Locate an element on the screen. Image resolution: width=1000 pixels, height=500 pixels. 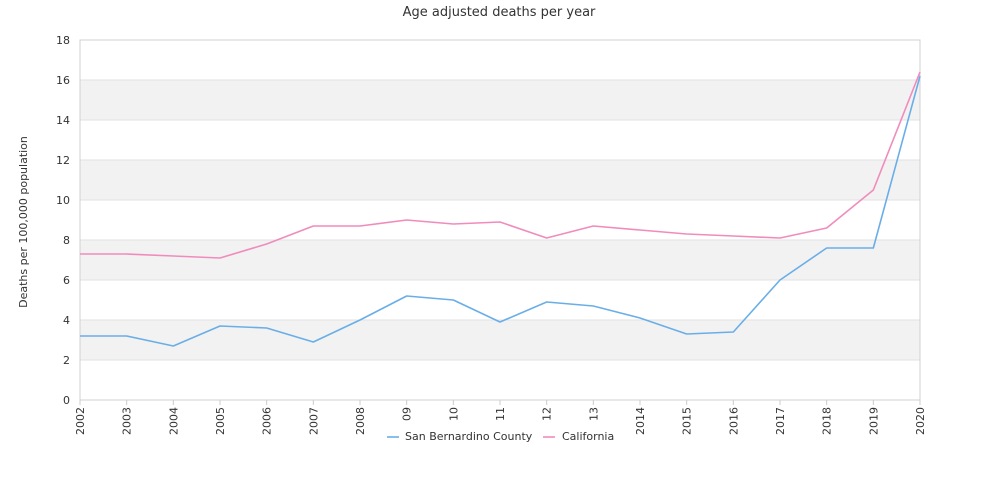
legend-label: San Bernardino County is located at coordinates (469, 436).